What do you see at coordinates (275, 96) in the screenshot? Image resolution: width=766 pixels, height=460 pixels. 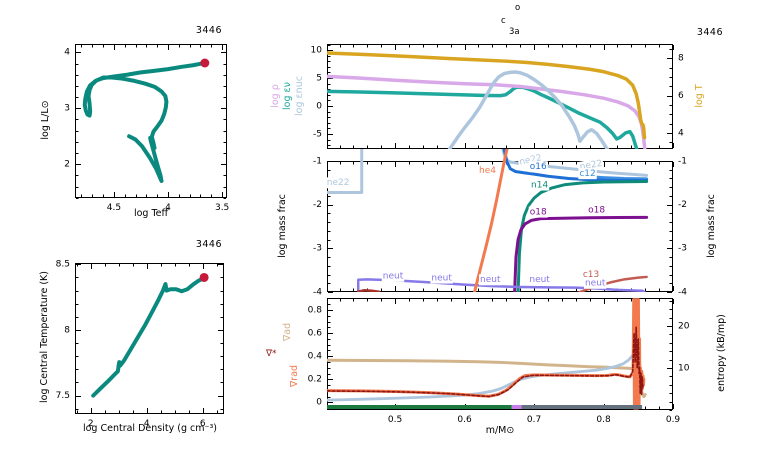 I see `log-rho-axis-label: log ρ` at bounding box center [275, 96].